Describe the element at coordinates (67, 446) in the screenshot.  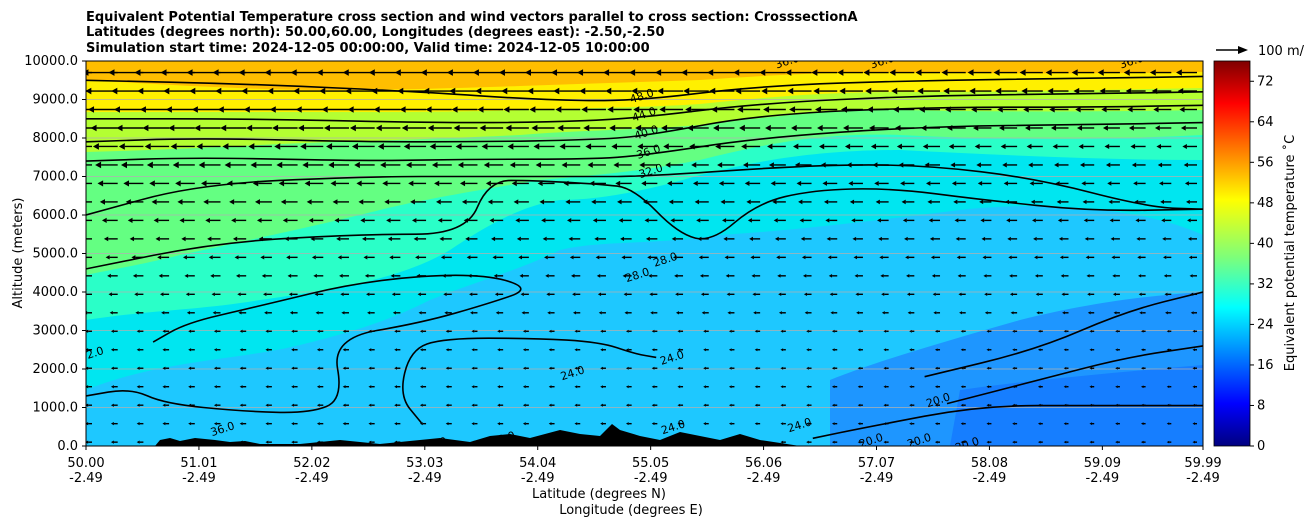
I see `y-tick-label-0: 0.0` at that location.